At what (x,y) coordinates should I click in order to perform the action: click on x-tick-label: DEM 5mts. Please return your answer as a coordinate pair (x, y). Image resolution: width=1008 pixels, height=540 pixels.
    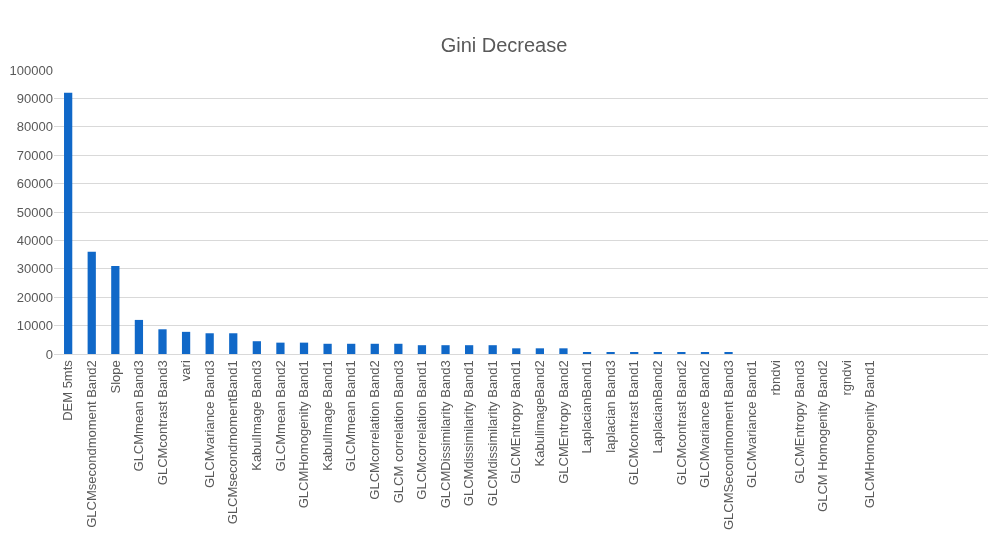
    Looking at the image, I should click on (68, 390).